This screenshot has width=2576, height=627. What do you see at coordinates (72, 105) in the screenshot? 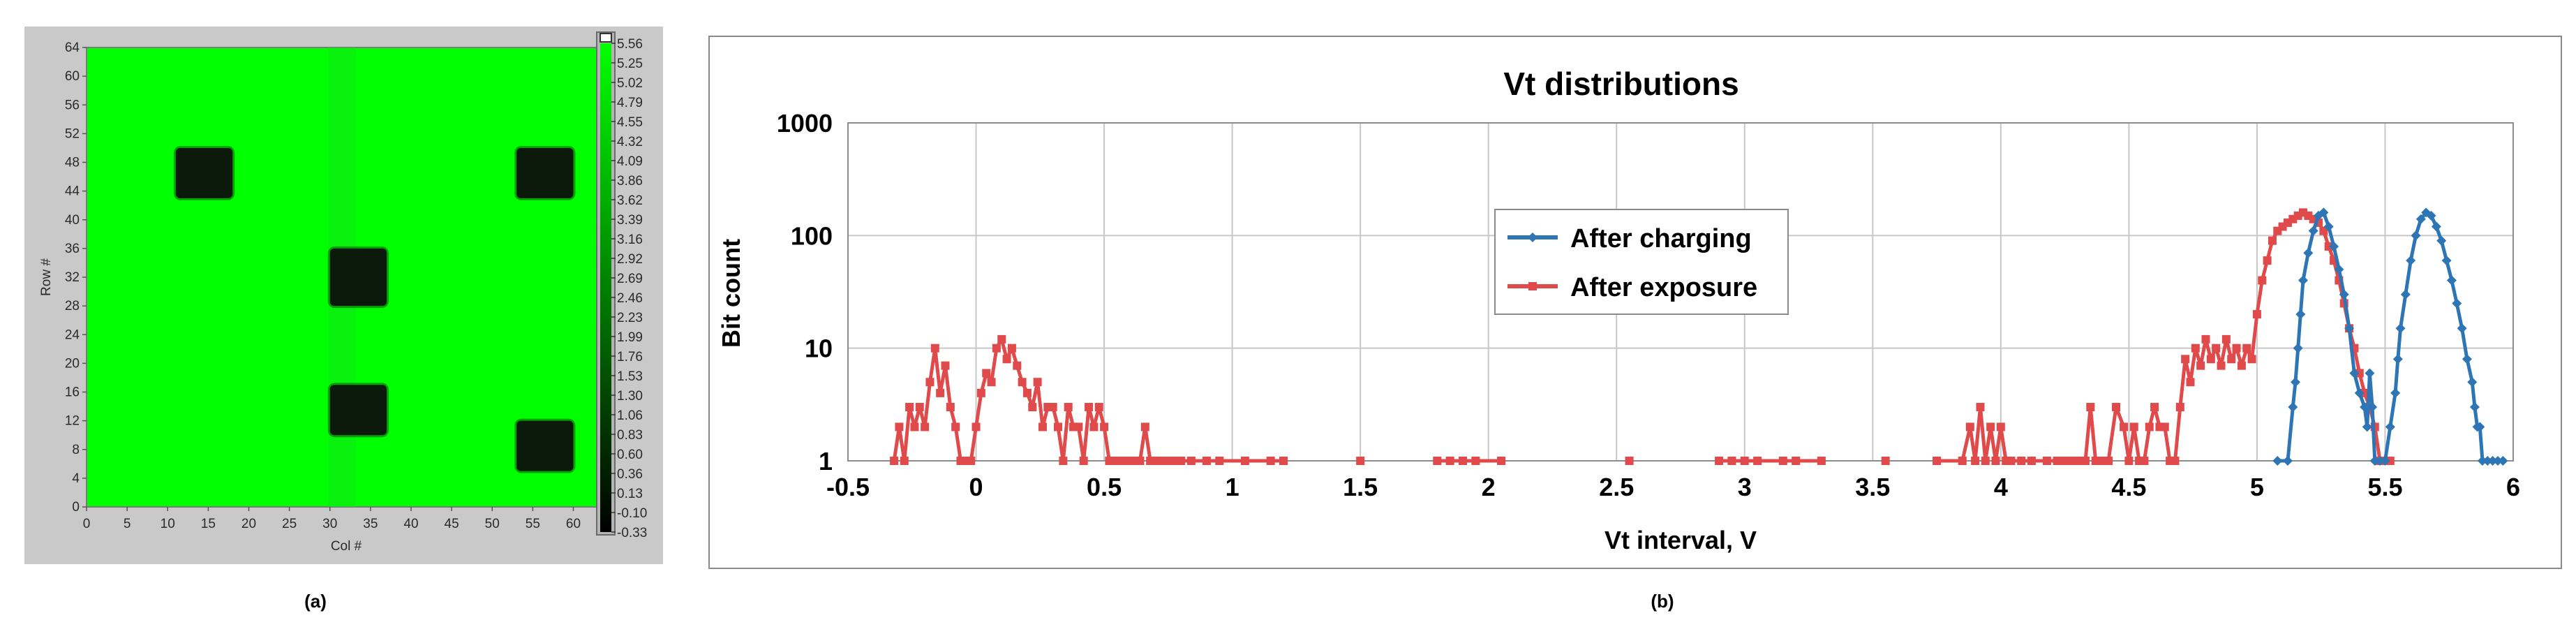
I see `heatmap-y-tick-label: 56` at bounding box center [72, 105].